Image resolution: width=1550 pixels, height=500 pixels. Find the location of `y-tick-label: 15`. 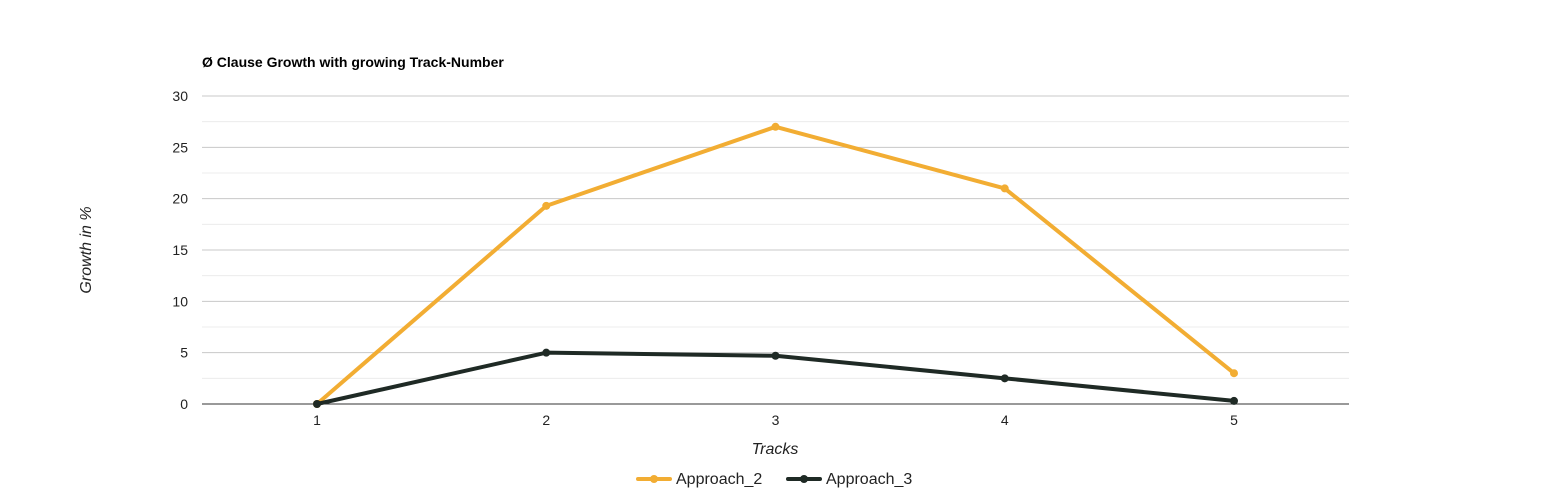

y-tick-label: 15 is located at coordinates (180, 250).